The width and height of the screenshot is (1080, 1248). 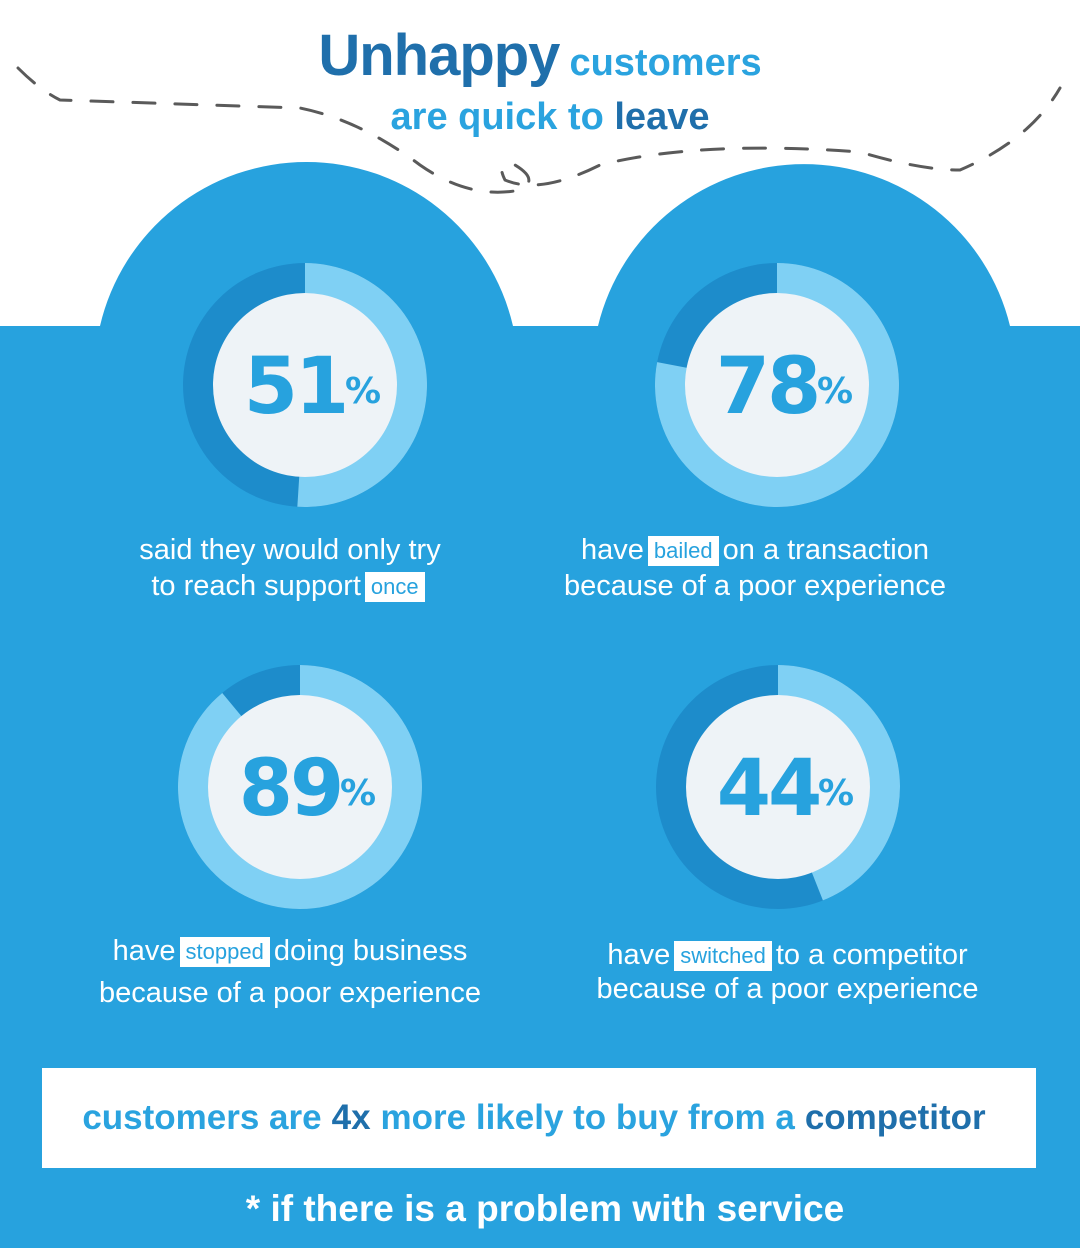 I want to click on desc-78-line1: have bailed on a transaction, so click(x=755, y=550).